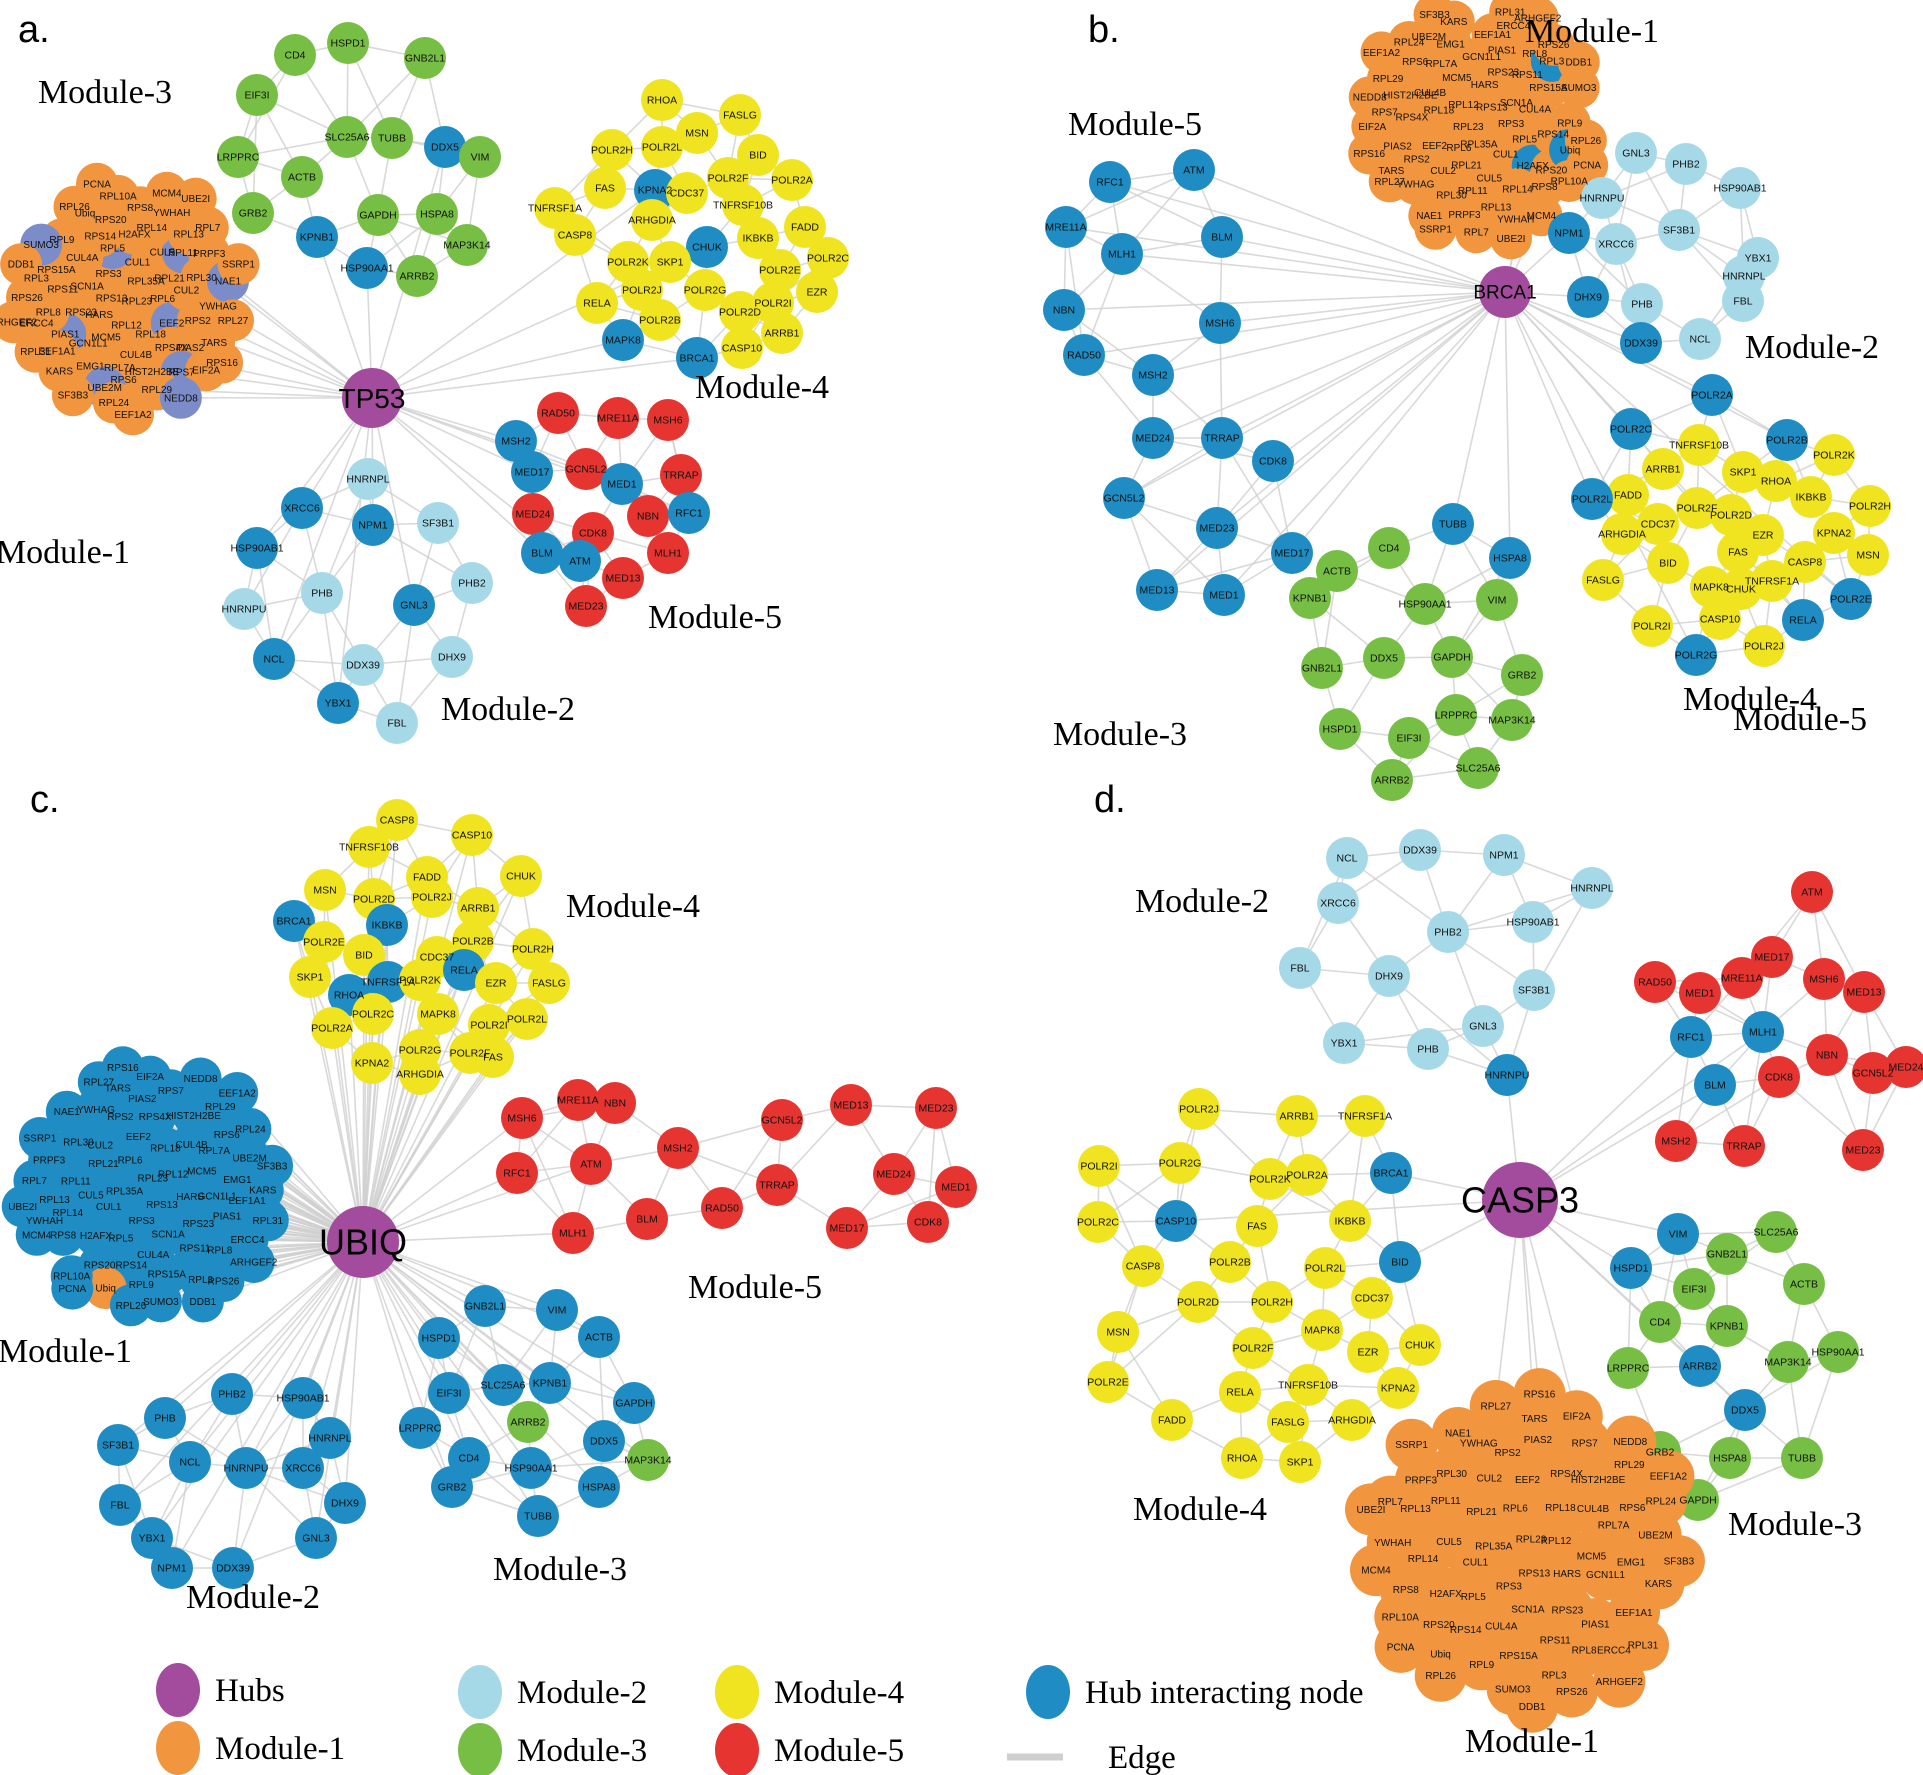 This screenshot has height=1775, width=1923. What do you see at coordinates (338, 703) in the screenshot?
I see `node-YBX1` at bounding box center [338, 703].